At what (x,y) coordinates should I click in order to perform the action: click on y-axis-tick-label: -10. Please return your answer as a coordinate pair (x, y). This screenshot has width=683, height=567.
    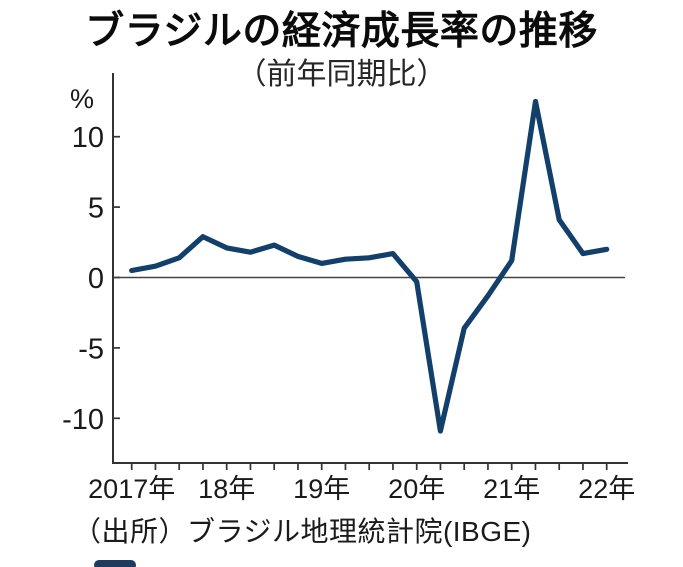
    Looking at the image, I should click on (83, 420).